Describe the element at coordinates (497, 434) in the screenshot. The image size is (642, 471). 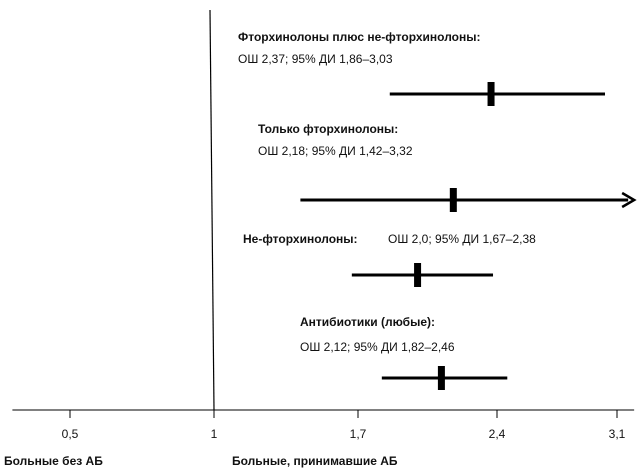
I see `x-tick-label: 2,4` at that location.